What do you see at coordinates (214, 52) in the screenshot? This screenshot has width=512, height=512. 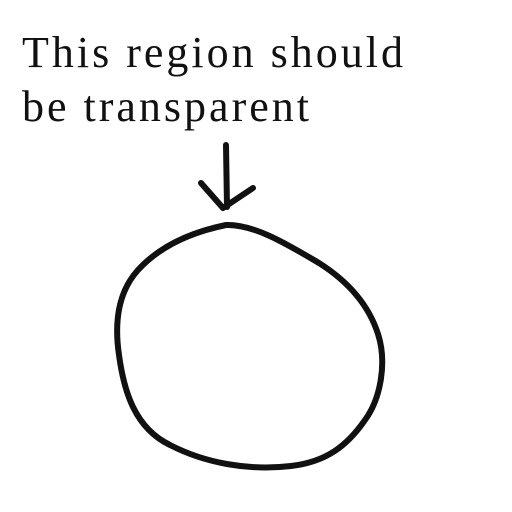 I see `annotation-line-1: This region should` at bounding box center [214, 52].